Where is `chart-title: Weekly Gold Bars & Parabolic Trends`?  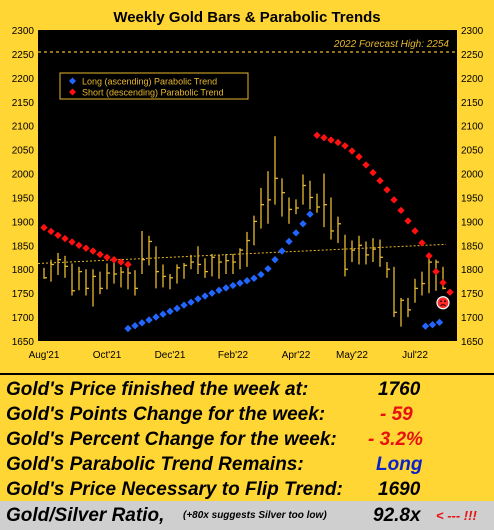
chart-title: Weekly Gold Bars & Parabolic Trends is located at coordinates (246, 17).